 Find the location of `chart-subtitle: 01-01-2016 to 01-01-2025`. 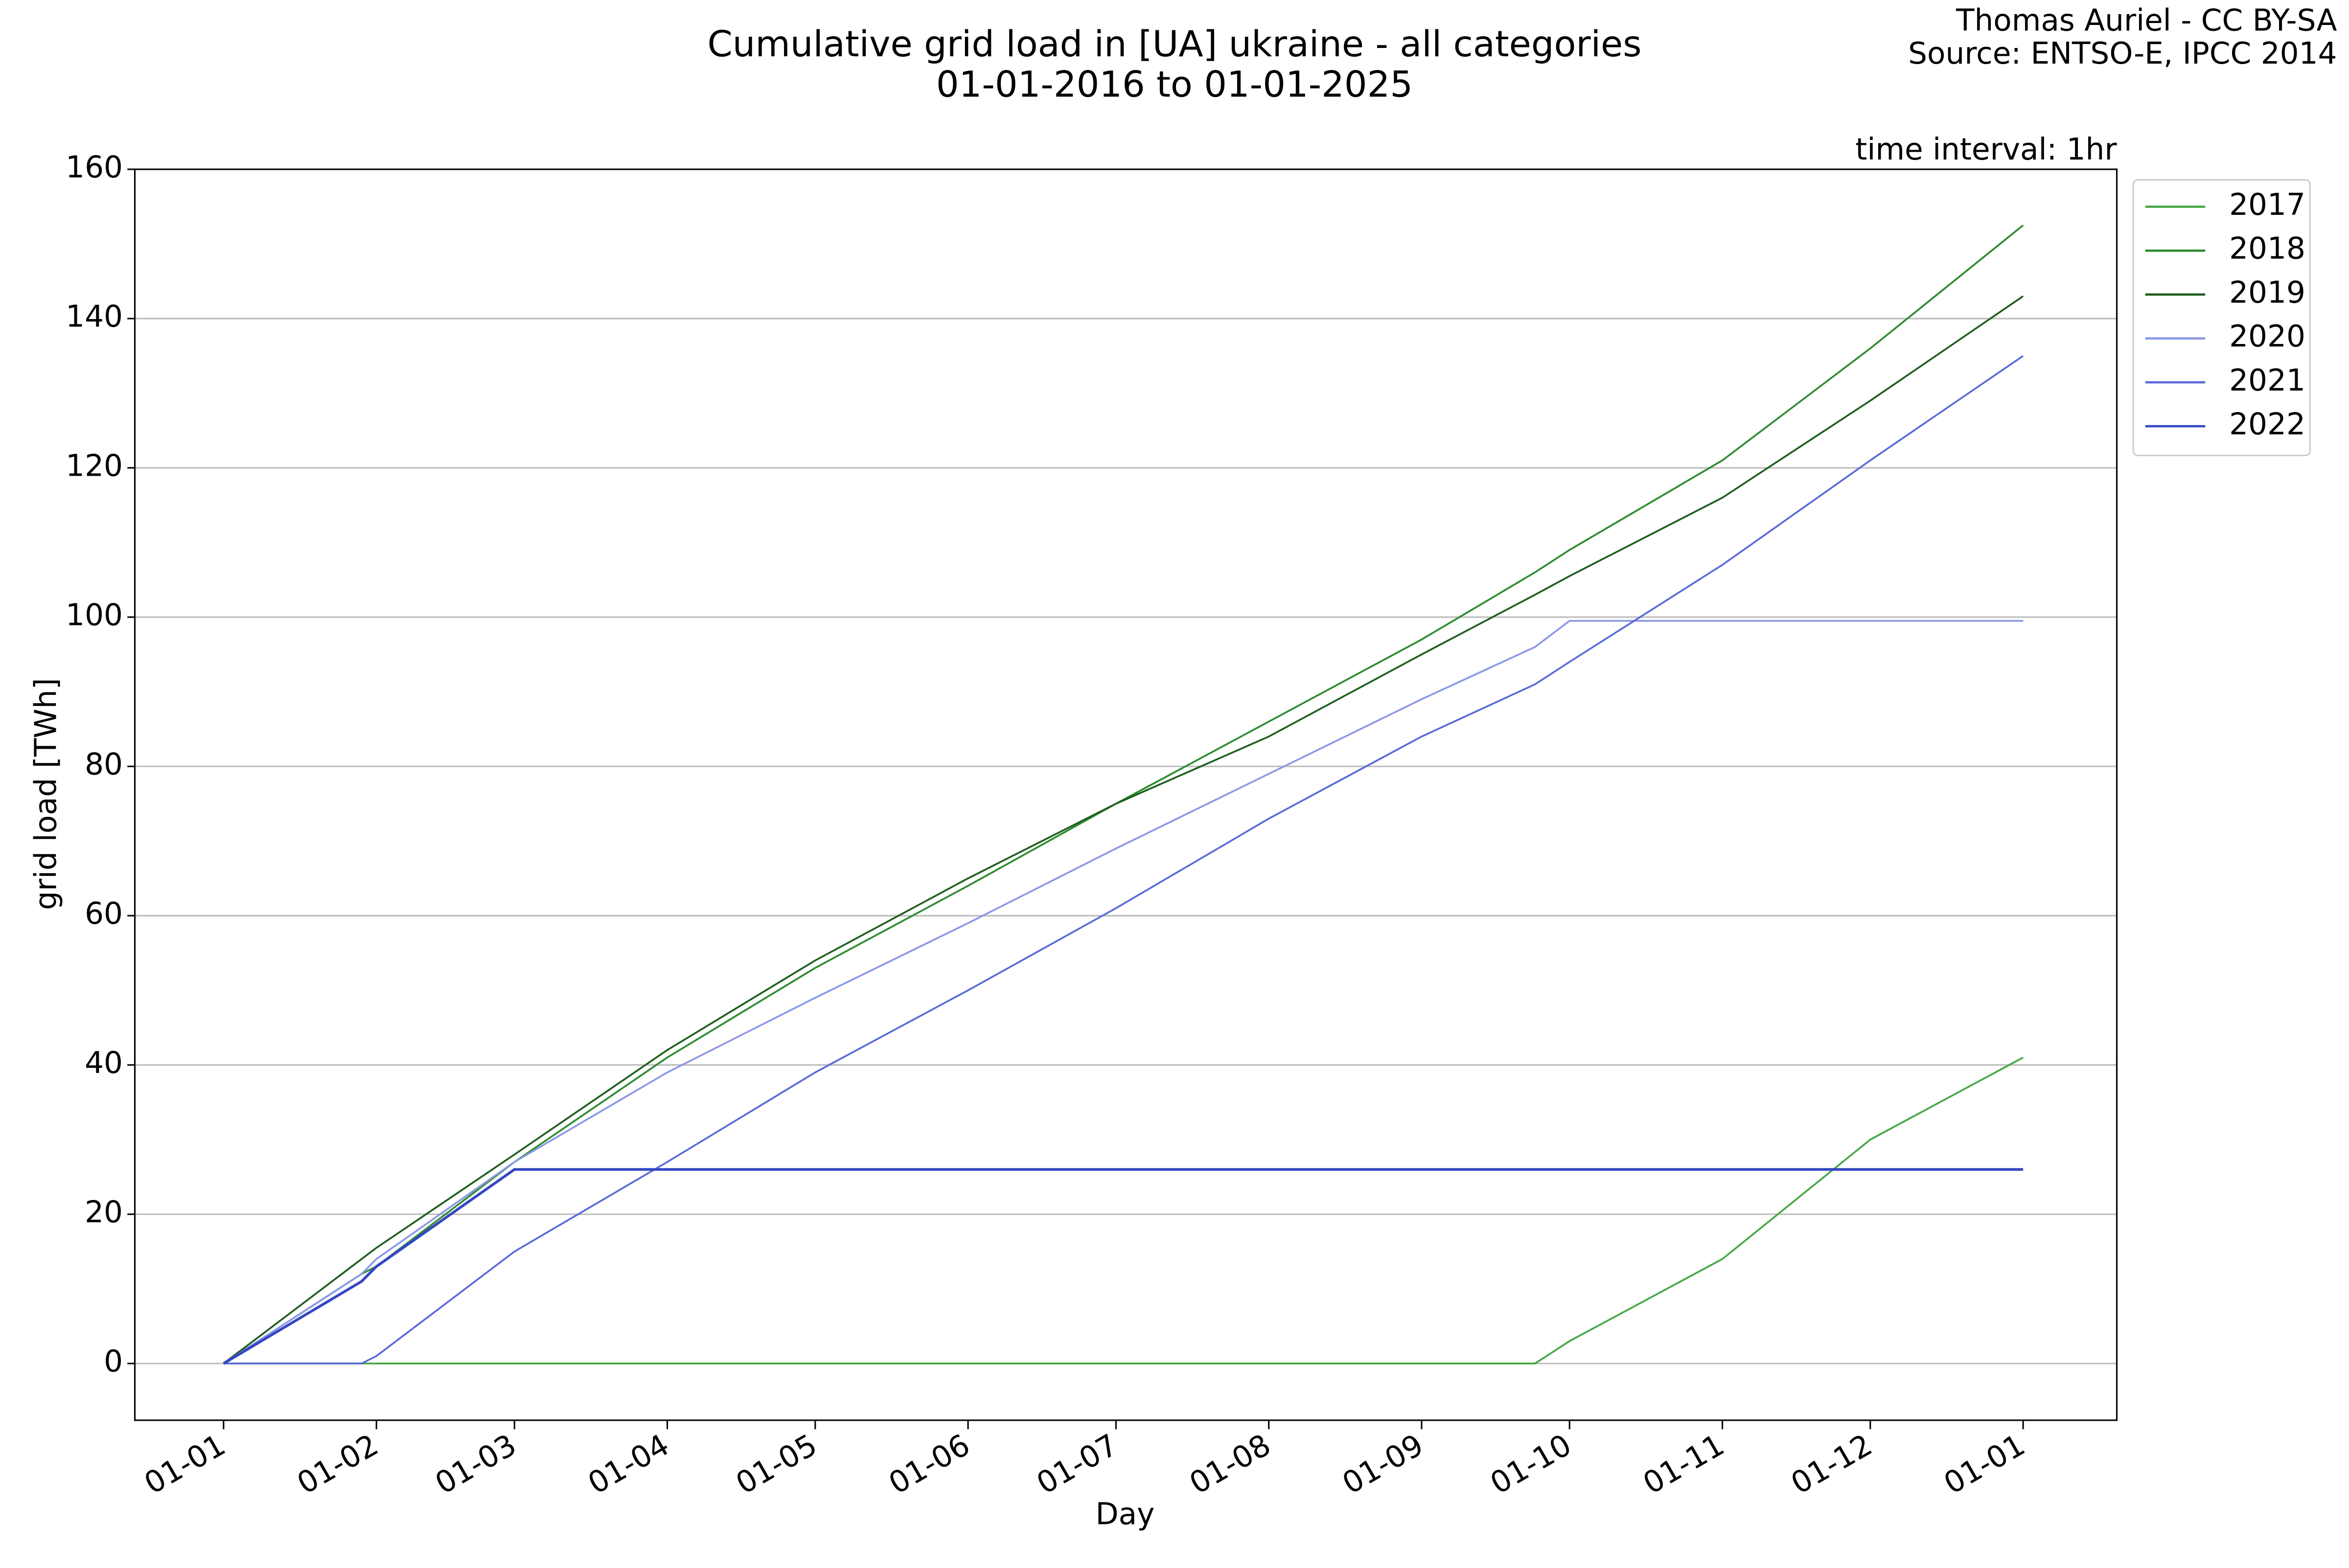

chart-subtitle: 01-01-2016 to 01-01-2025 is located at coordinates (1174, 85).